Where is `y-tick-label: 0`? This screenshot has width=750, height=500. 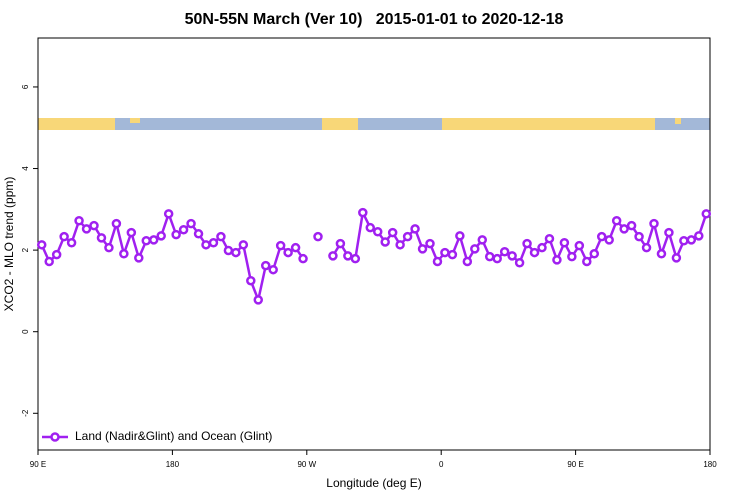
y-tick-label: 0 is located at coordinates (25, 331).